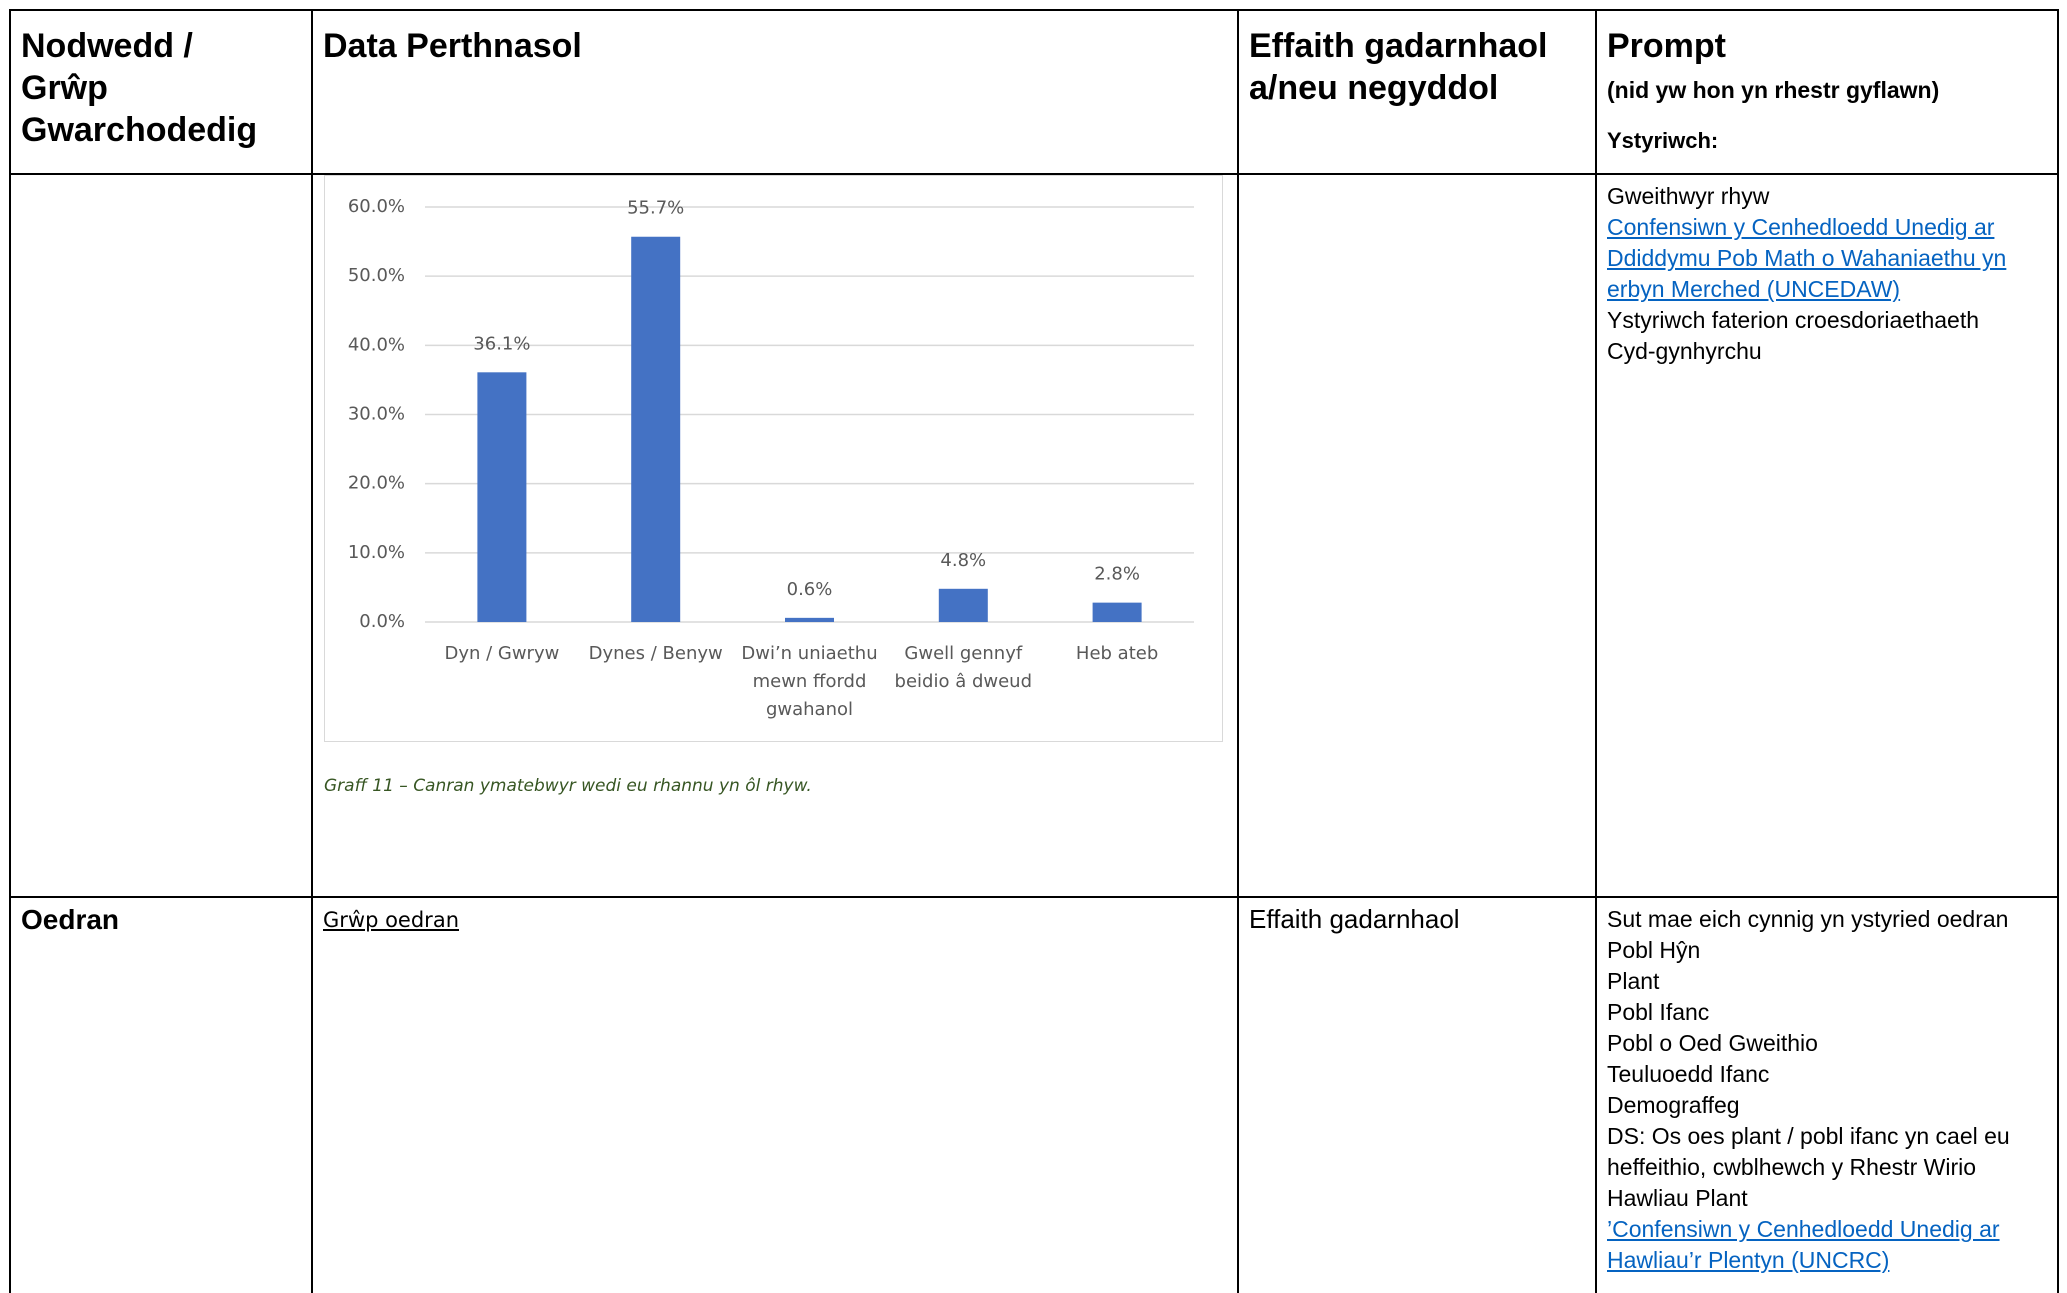 The image size is (2067, 1293). I want to click on y-tick-label: 60.0%, so click(376, 206).